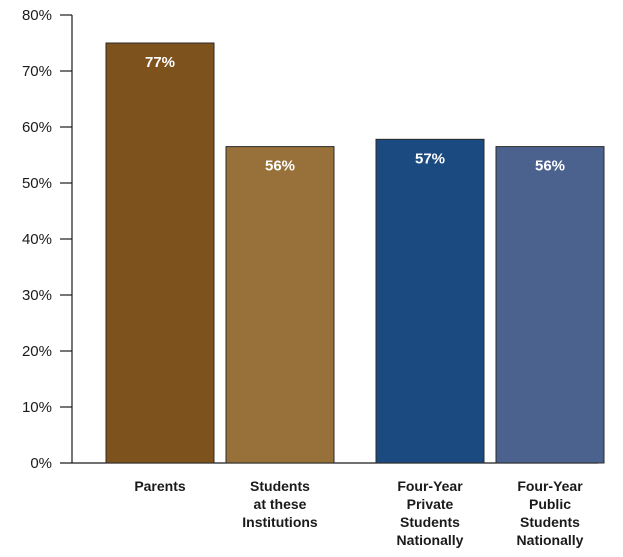 This screenshot has height=557, width=623. I want to click on y-tick-label: 0%, so click(41, 463).